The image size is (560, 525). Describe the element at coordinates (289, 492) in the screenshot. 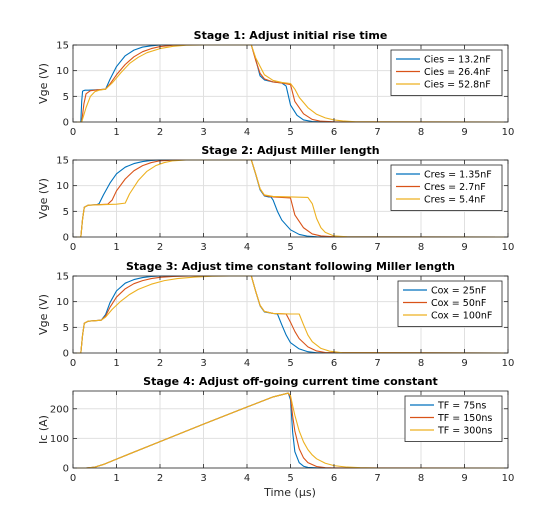

I see `figure-x-axis-label: Time (μs)` at that location.